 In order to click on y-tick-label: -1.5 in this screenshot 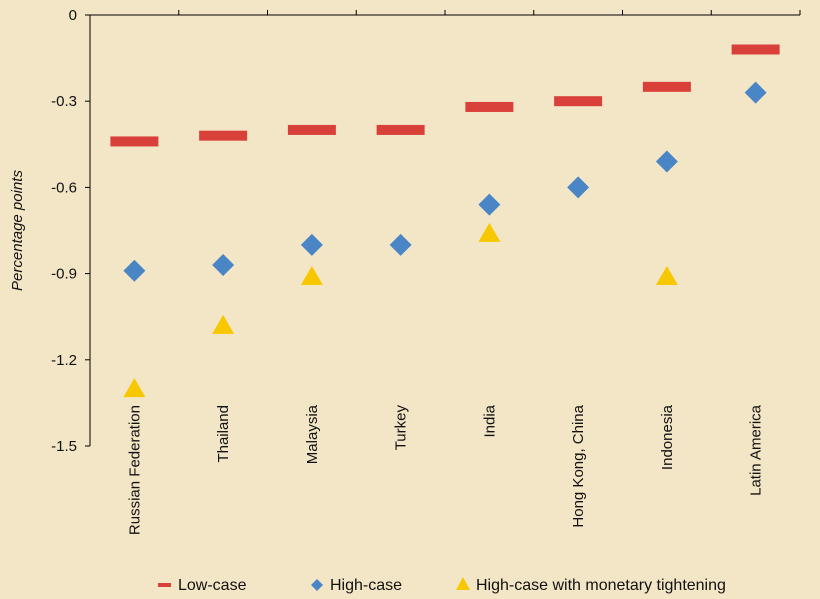, I will do `click(64, 446)`.